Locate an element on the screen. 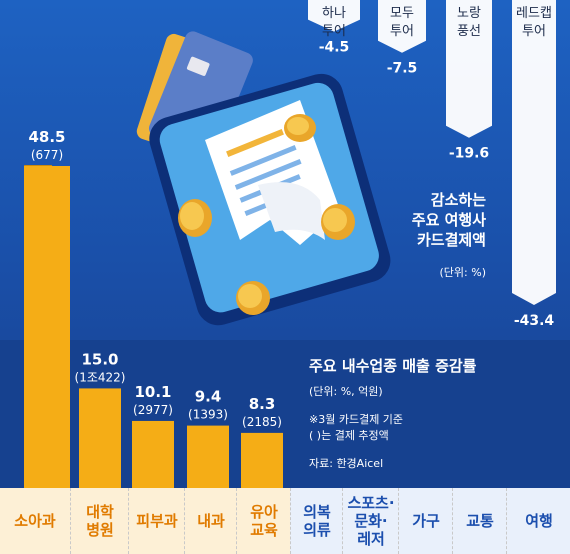 This screenshot has height=554, width=570. bar-value-label: 15.0 is located at coordinates (99, 359).